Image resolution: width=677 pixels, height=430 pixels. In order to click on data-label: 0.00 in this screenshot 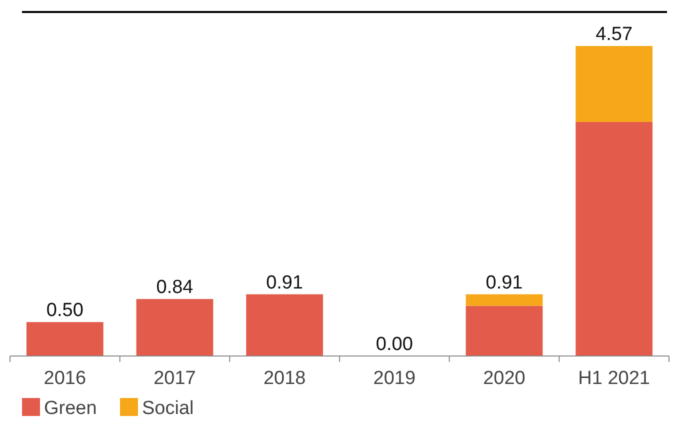, I will do `click(394, 344)`.